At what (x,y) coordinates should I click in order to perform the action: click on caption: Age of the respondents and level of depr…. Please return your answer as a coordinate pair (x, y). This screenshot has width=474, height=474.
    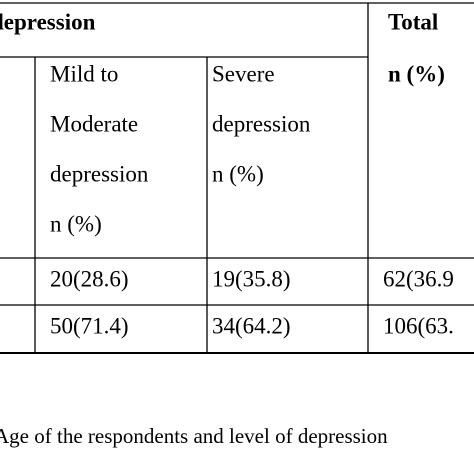
    Looking at the image, I should click on (194, 436).